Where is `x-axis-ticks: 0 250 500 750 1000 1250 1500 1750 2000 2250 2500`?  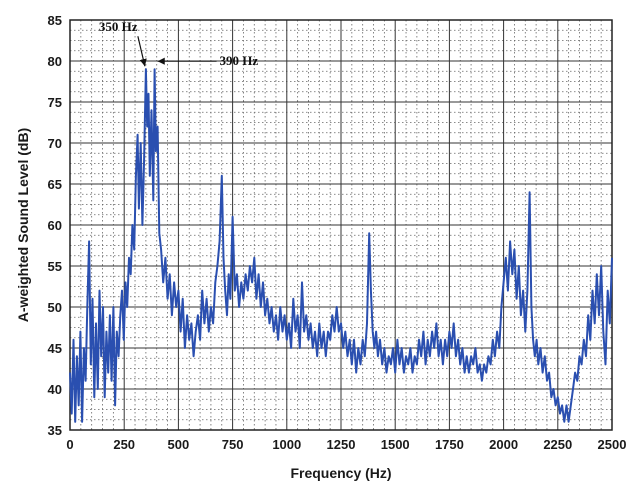 x-axis-ticks: 0 250 500 750 1000 1250 1500 1750 2000 2250 2500 is located at coordinates (346, 444).